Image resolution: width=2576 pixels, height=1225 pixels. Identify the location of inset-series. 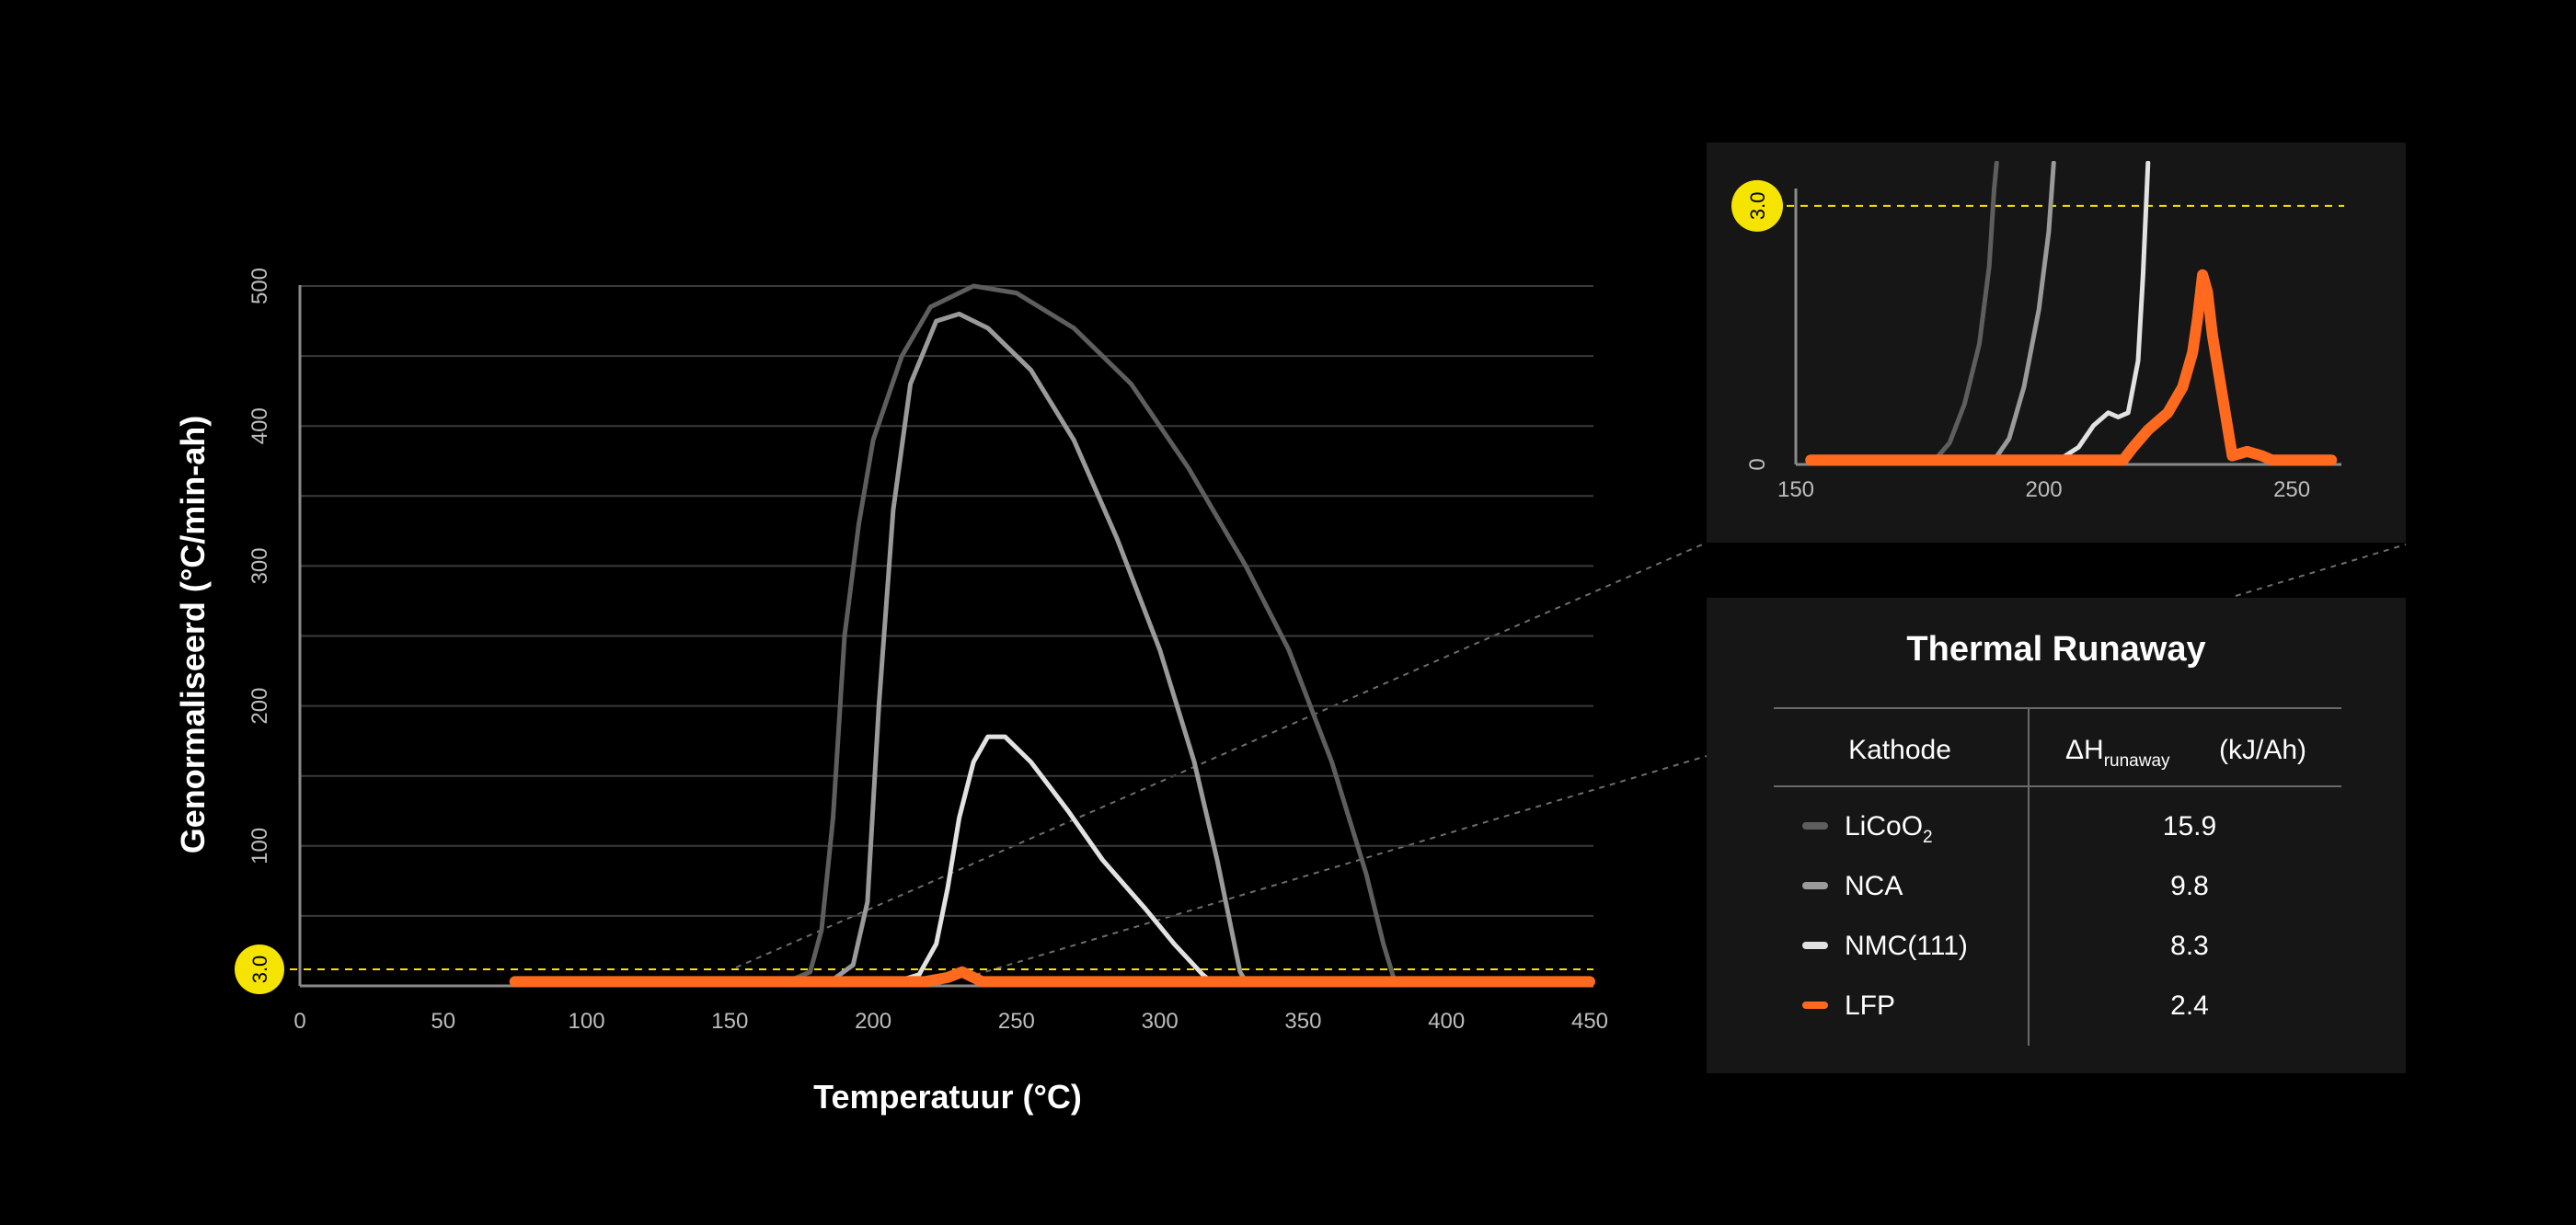
(2071, 313).